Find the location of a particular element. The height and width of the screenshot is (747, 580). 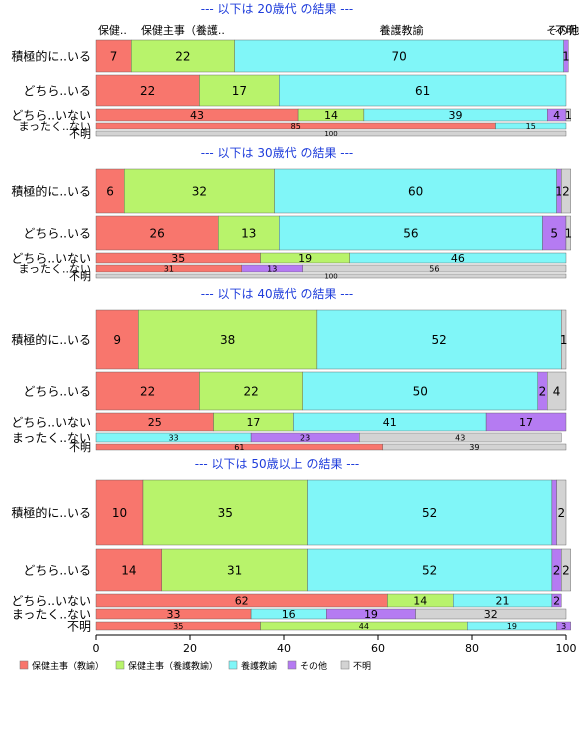

data-label: 41 is located at coordinates (390, 422).